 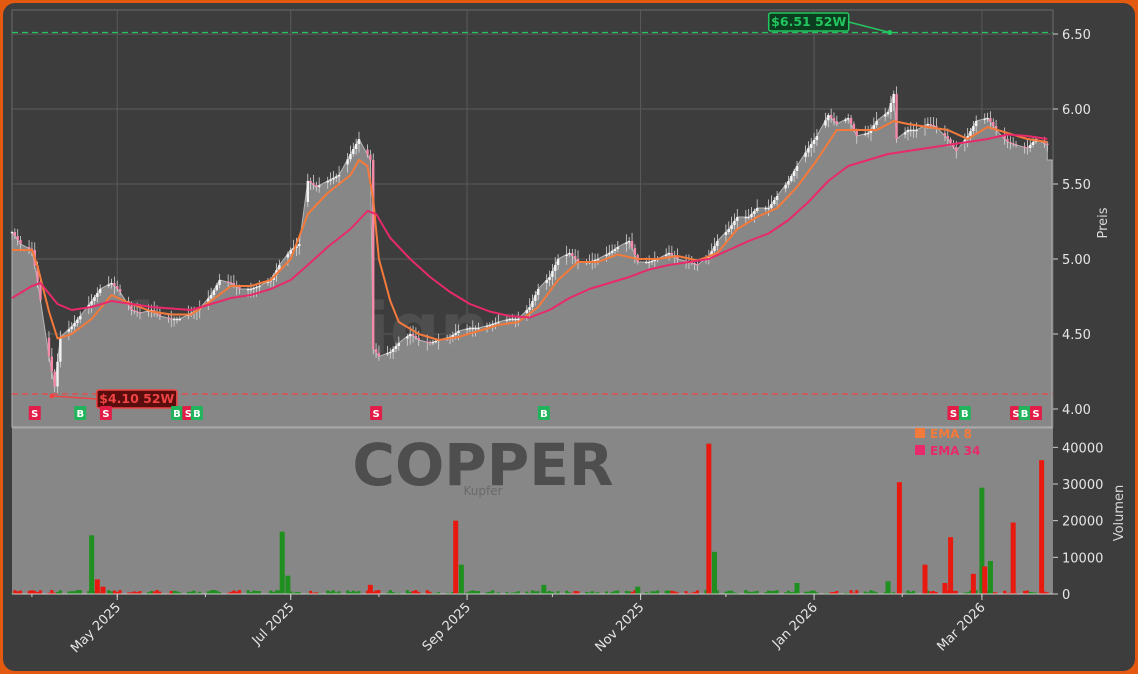 I want to click on high_52w-label: $6.51 52W, so click(x=808, y=21).